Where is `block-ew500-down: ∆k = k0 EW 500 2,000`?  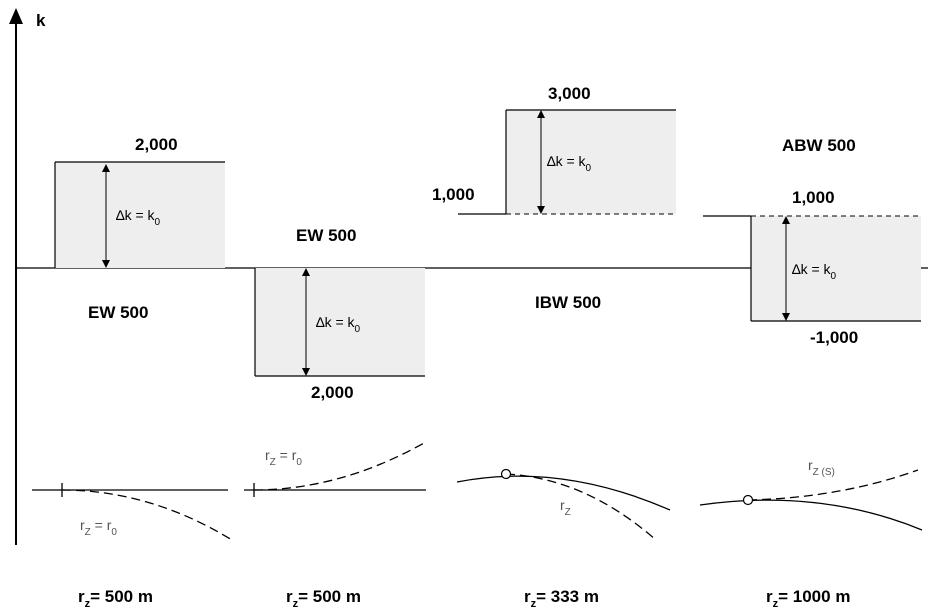
block-ew500-down: ∆k = k0 EW 500 2,000 is located at coordinates (339, 314).